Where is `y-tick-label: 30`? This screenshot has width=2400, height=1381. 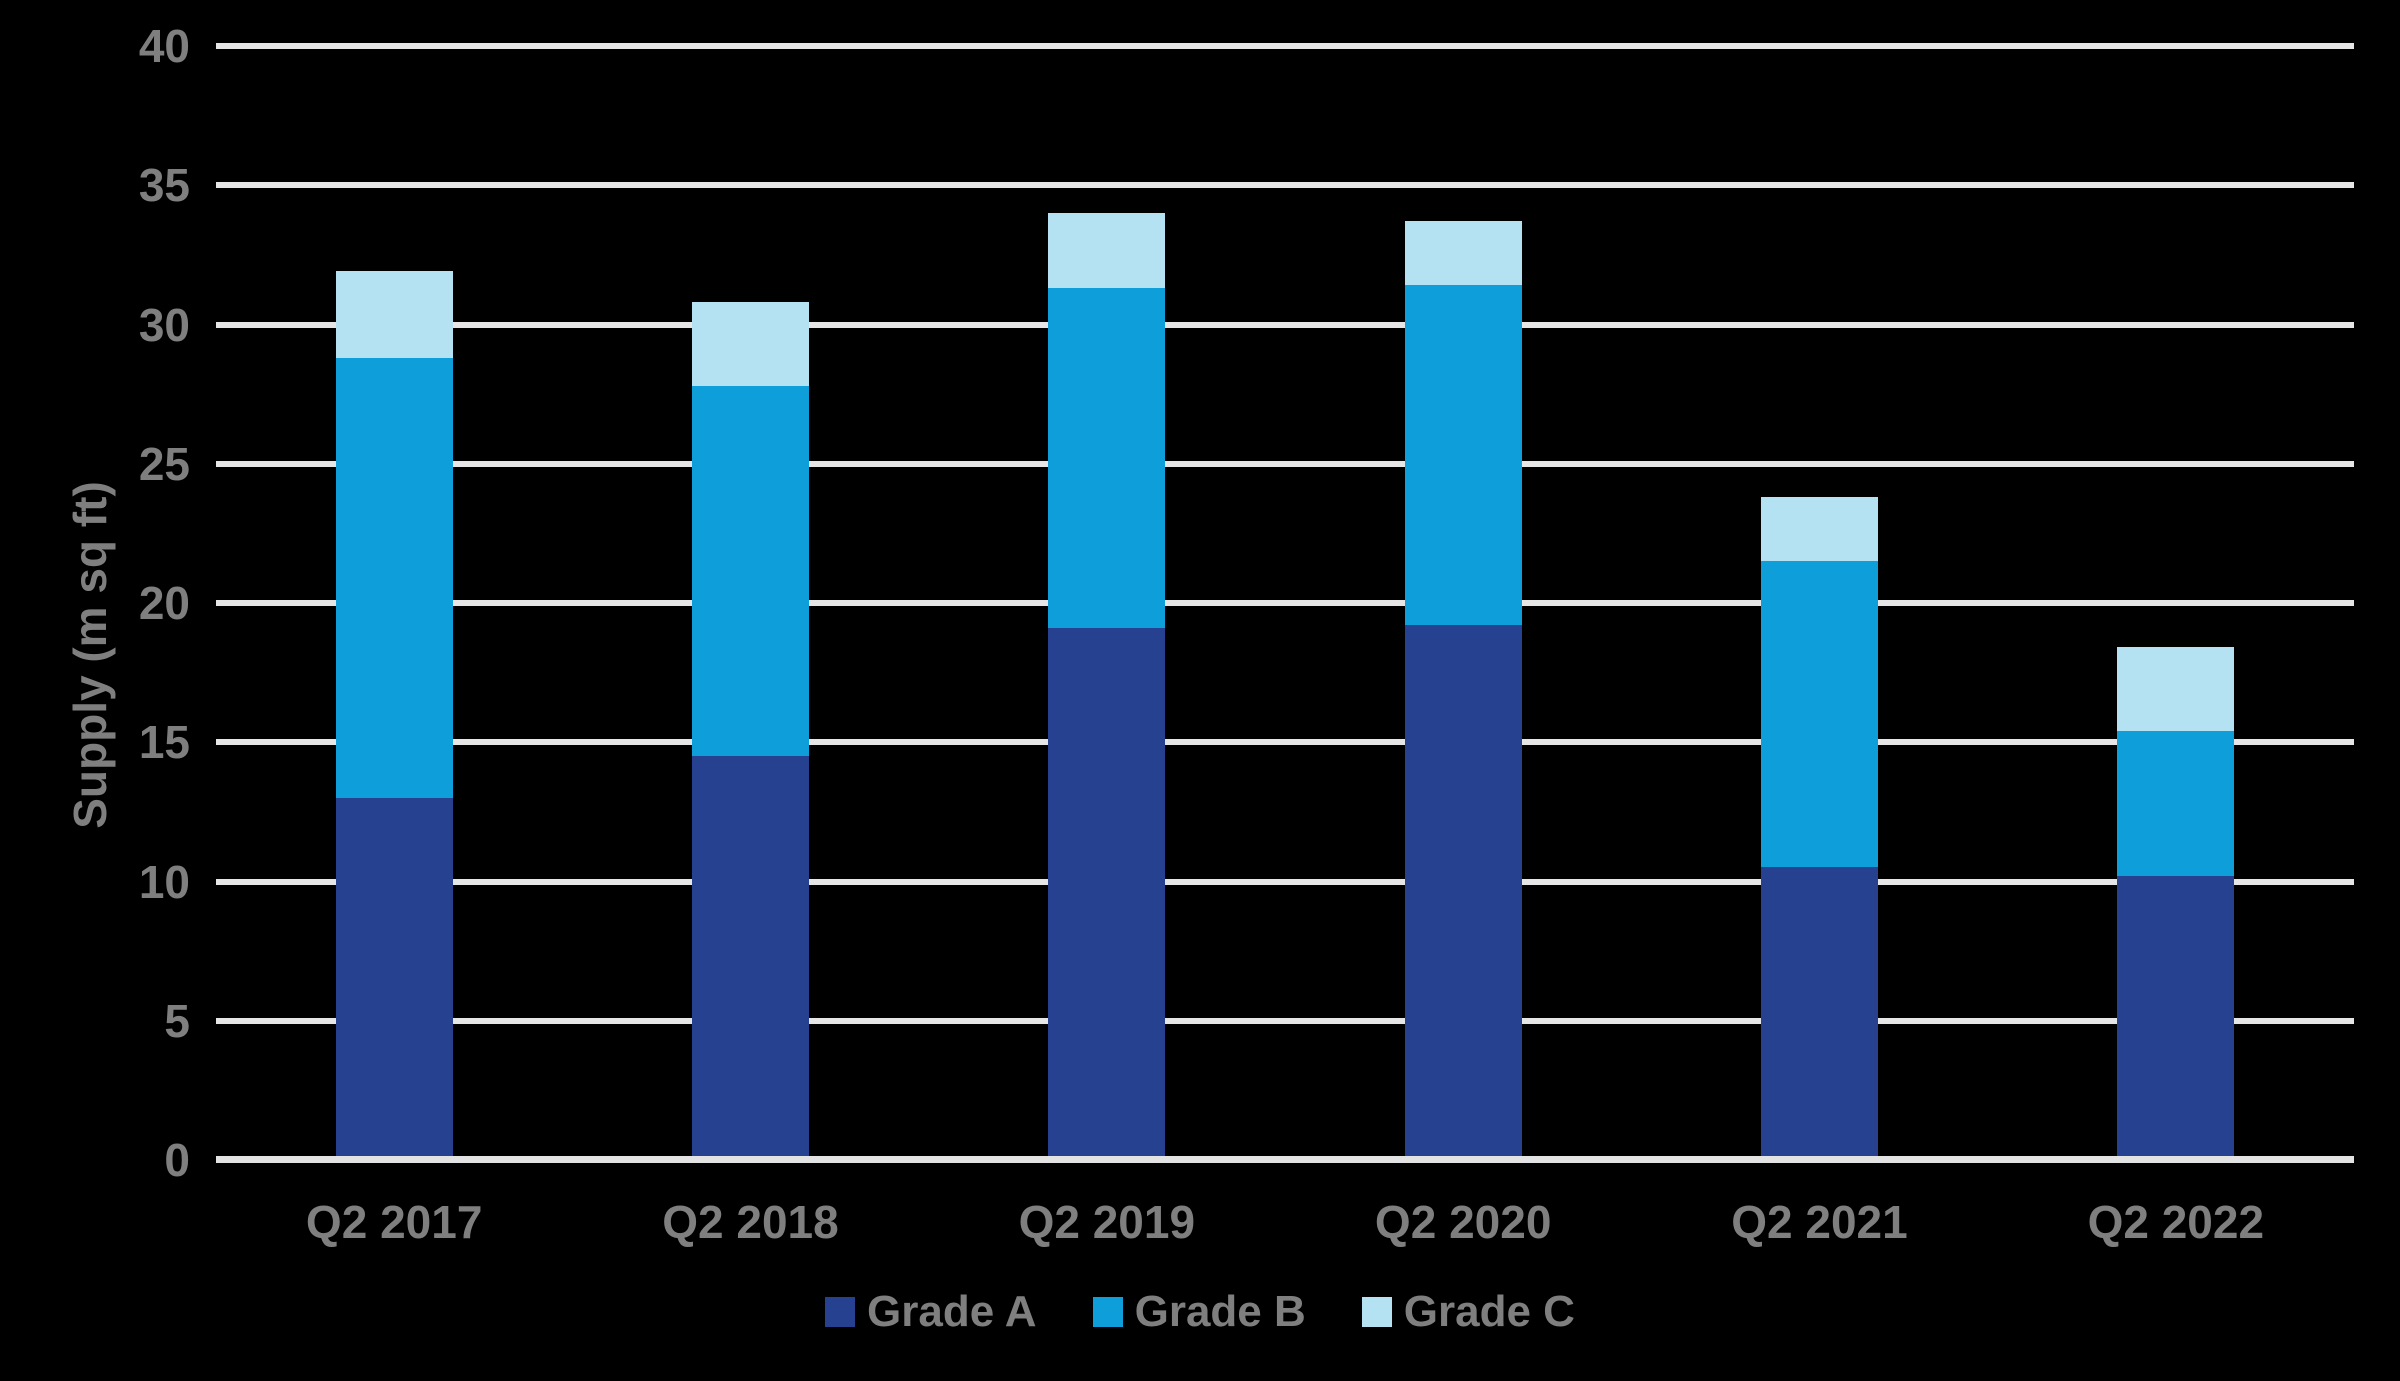
y-tick-label: 30 is located at coordinates (164, 324).